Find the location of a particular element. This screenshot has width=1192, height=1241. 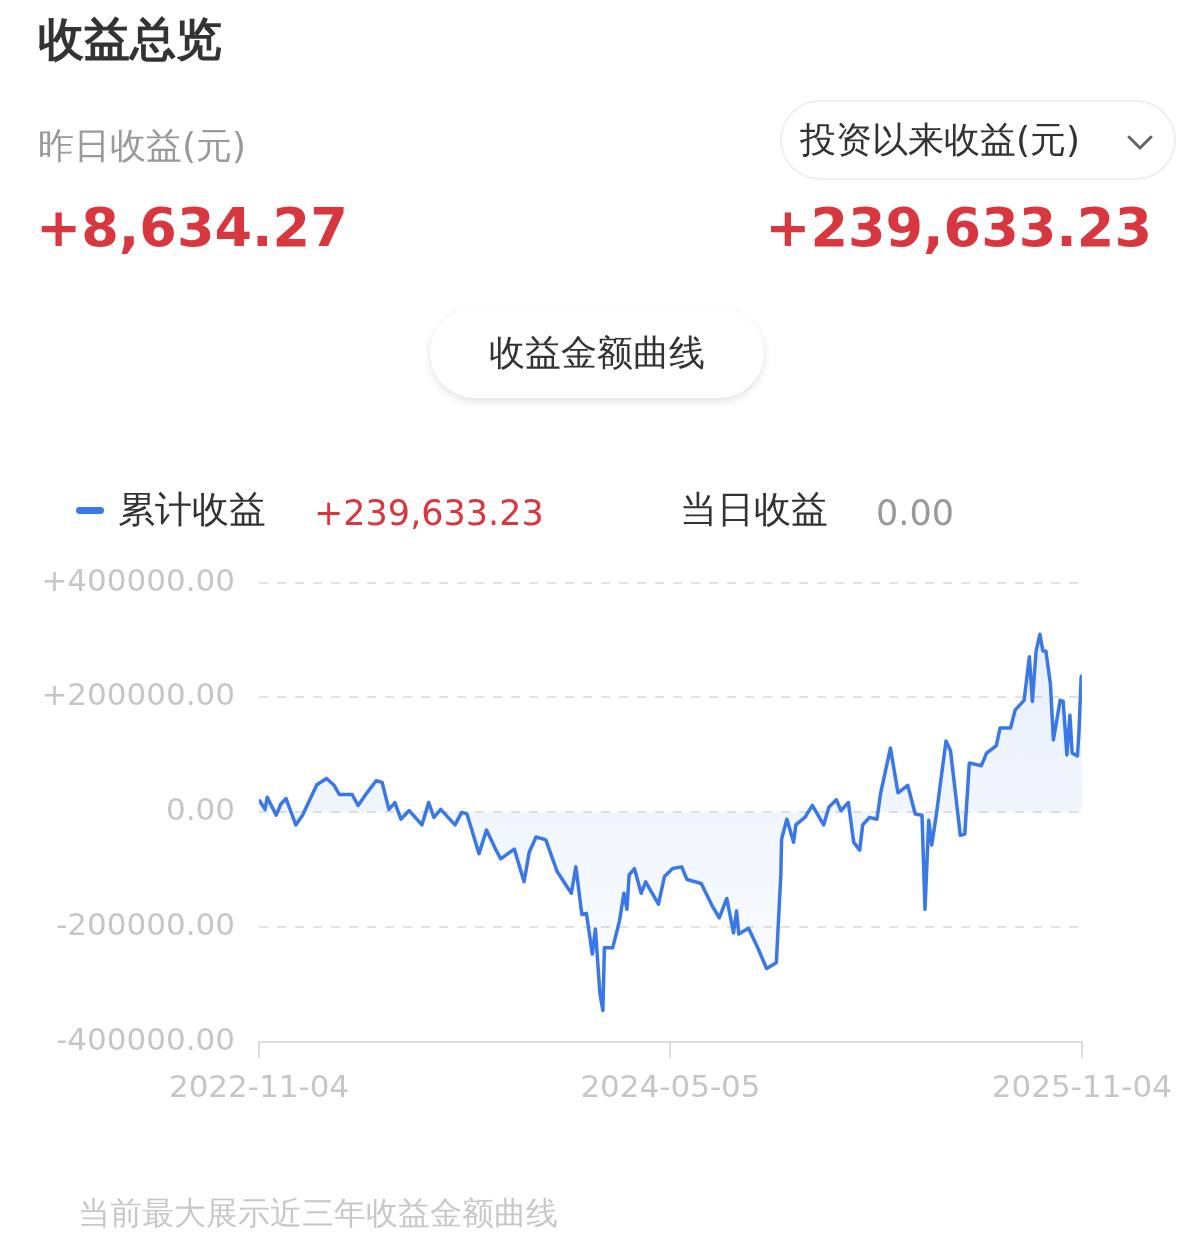

y-tick-label: -400000.00 is located at coordinates (145, 1039).